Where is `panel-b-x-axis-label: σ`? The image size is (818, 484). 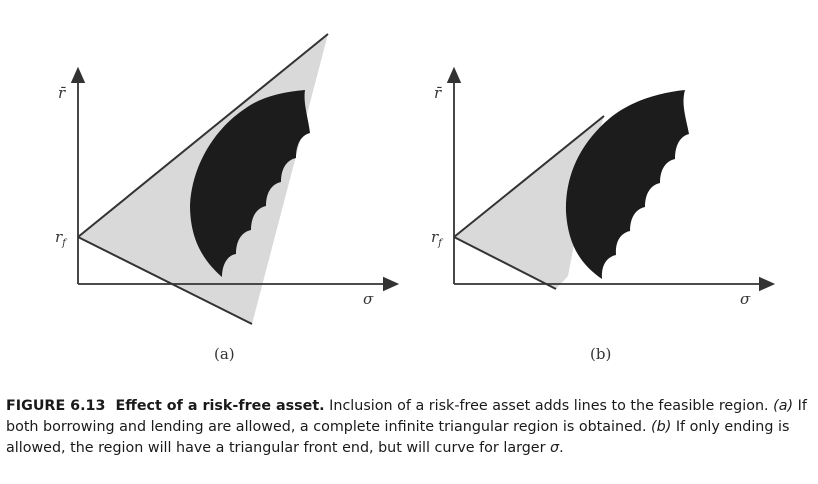 panel-b-x-axis-label: σ is located at coordinates (745, 299).